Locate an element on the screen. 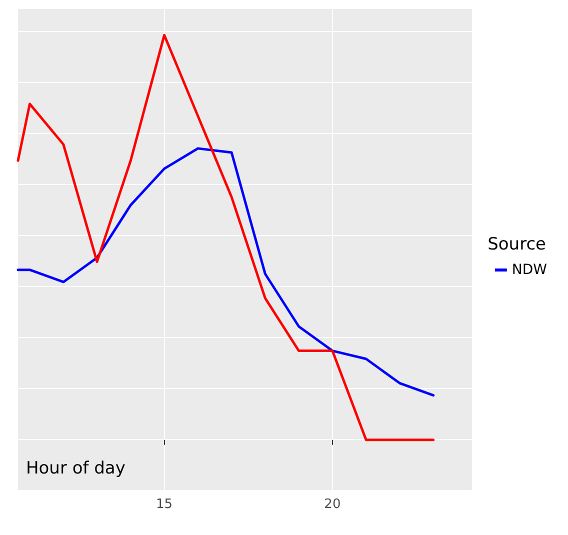 This screenshot has width=568, height=535. x-axis-title: Hour of day is located at coordinates (76, 468).